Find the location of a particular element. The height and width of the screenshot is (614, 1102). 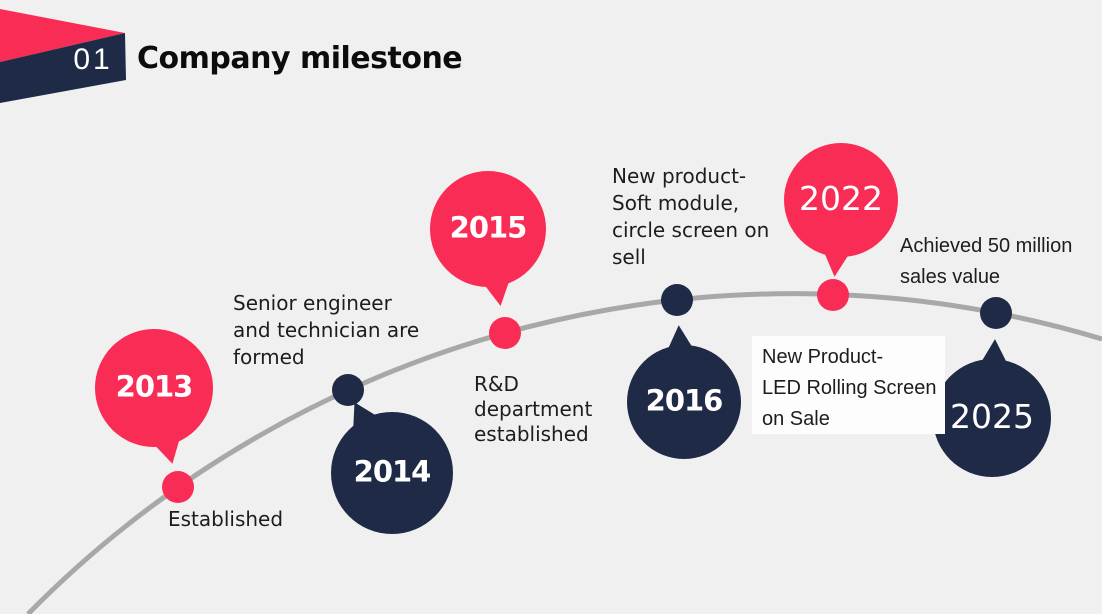

milestone-description-2015: R&D department established is located at coordinates (533, 409).